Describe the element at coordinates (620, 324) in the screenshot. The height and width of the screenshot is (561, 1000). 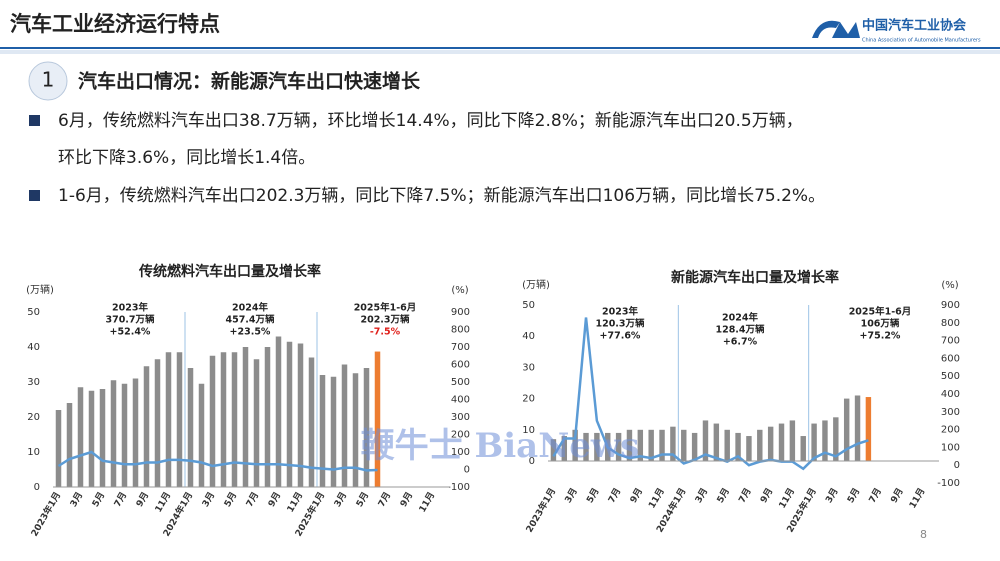
I see `annotation: 120.3万辆` at that location.